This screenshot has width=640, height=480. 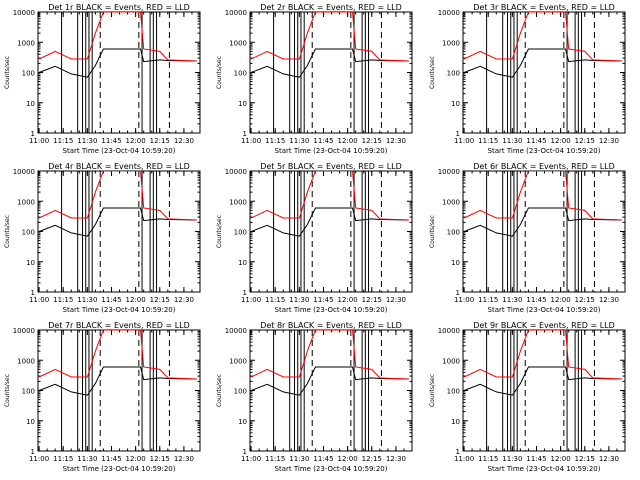 What do you see at coordinates (331, 166) in the screenshot?
I see `chart-title: Det 5r BLACK = Events, RED = LLD` at bounding box center [331, 166].